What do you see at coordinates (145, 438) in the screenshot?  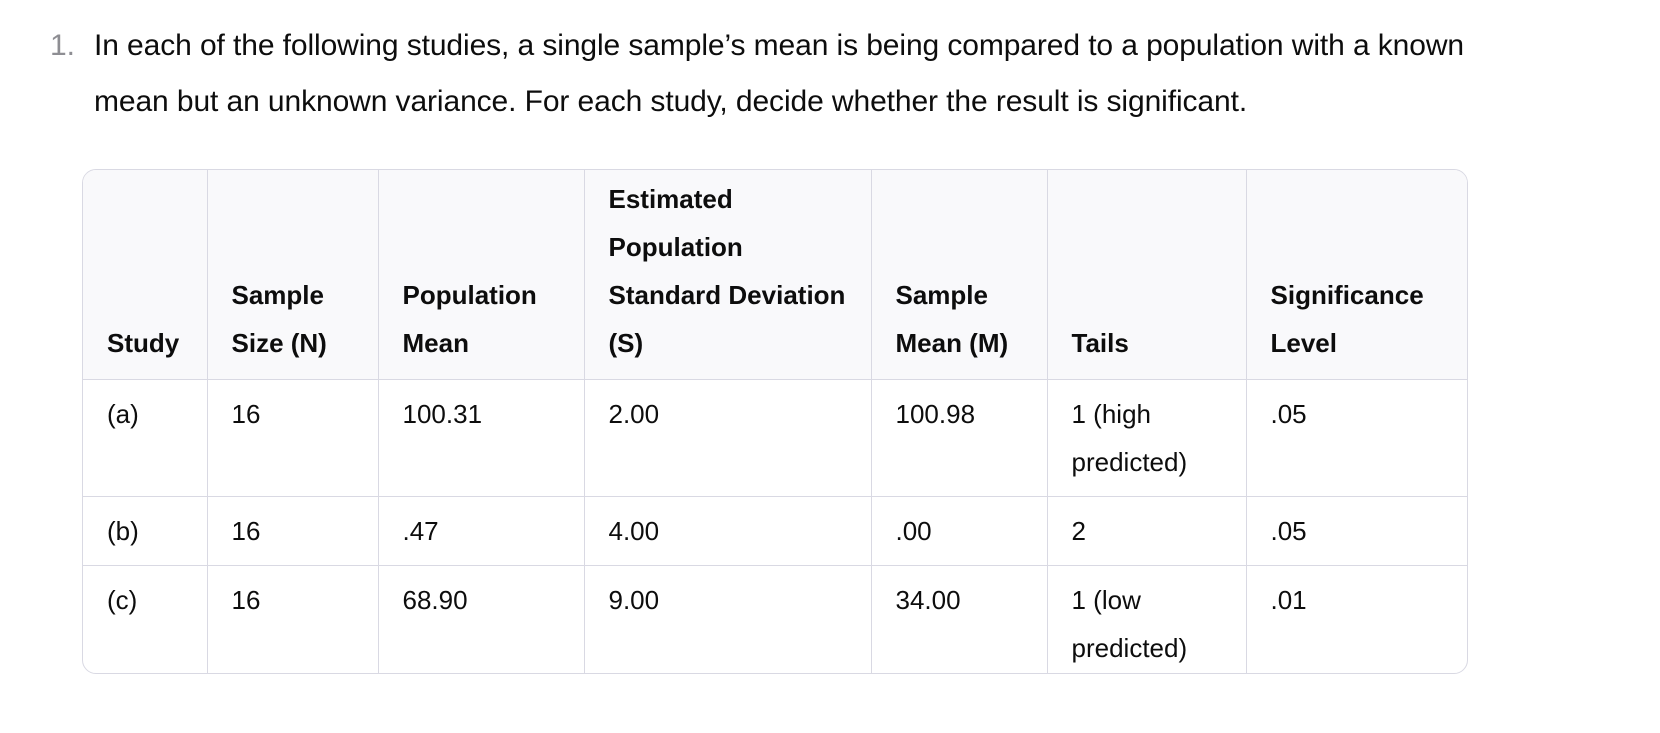 I see `cell-study: (a)` at bounding box center [145, 438].